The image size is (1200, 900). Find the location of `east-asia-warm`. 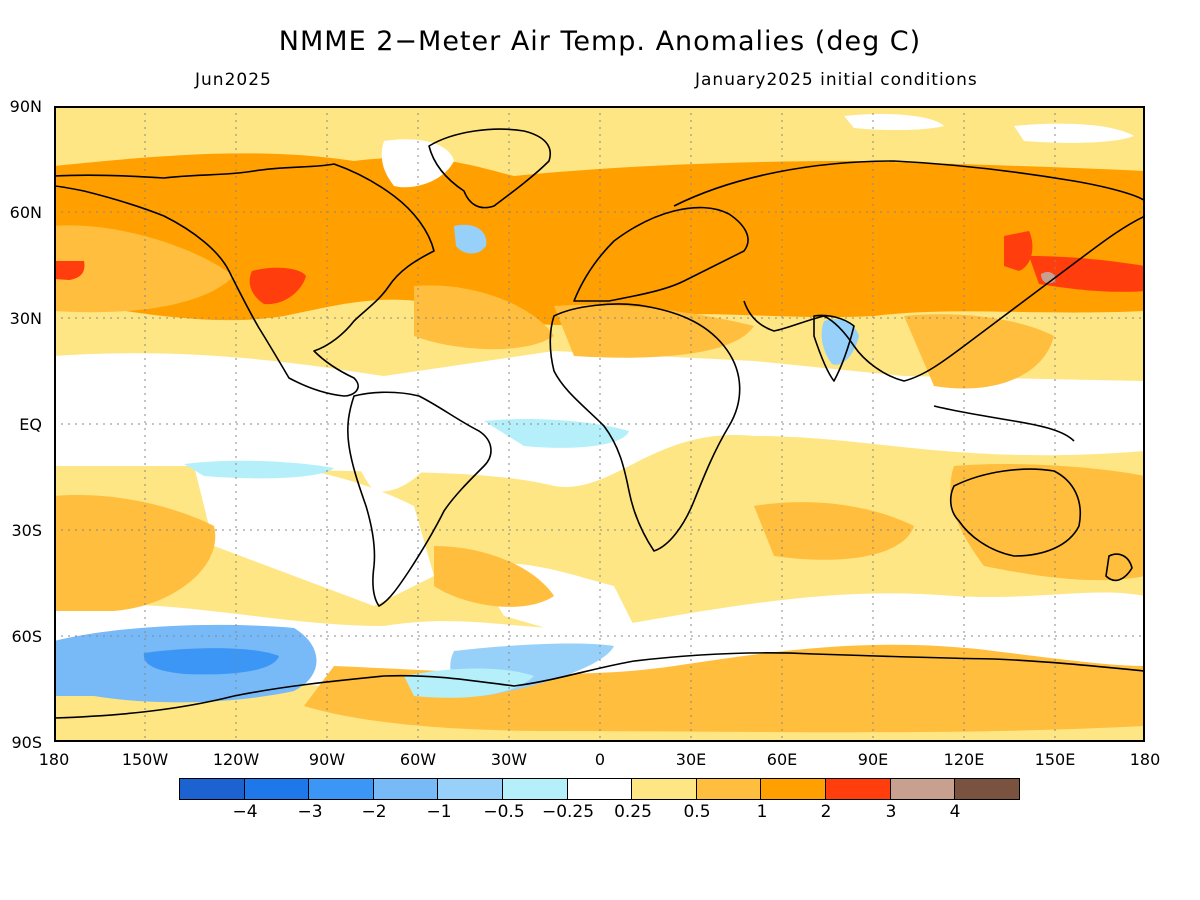

east-asia-warm is located at coordinates (979, 351).